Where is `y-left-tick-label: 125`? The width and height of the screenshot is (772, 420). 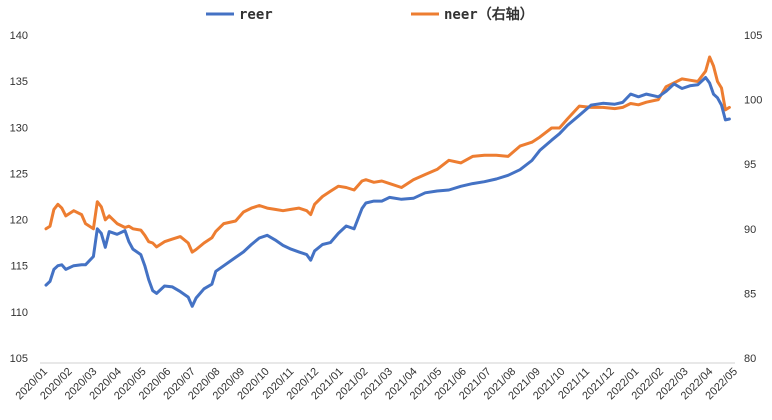
y-left-tick-label: 125 is located at coordinates (19, 174).